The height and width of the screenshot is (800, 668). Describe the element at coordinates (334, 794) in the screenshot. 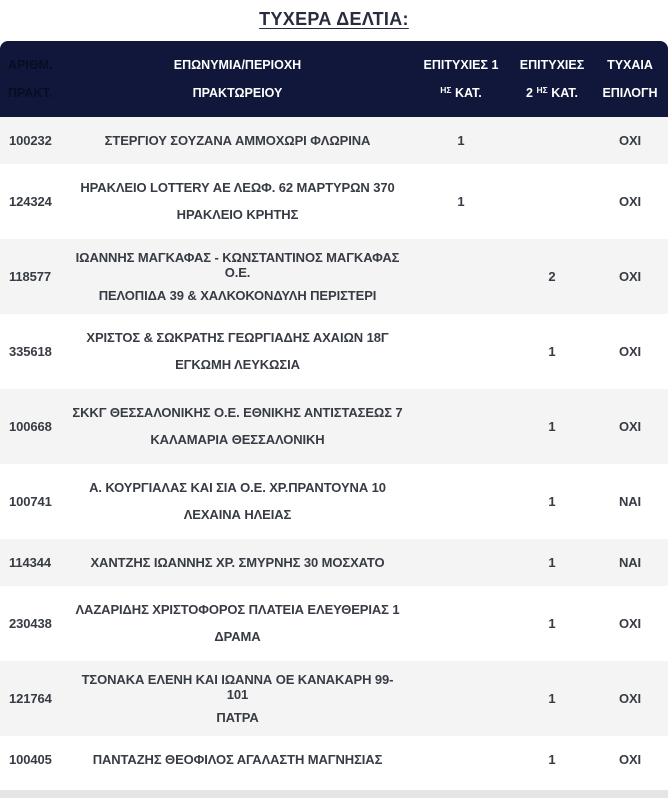

I see `partial-next-row-band` at that location.